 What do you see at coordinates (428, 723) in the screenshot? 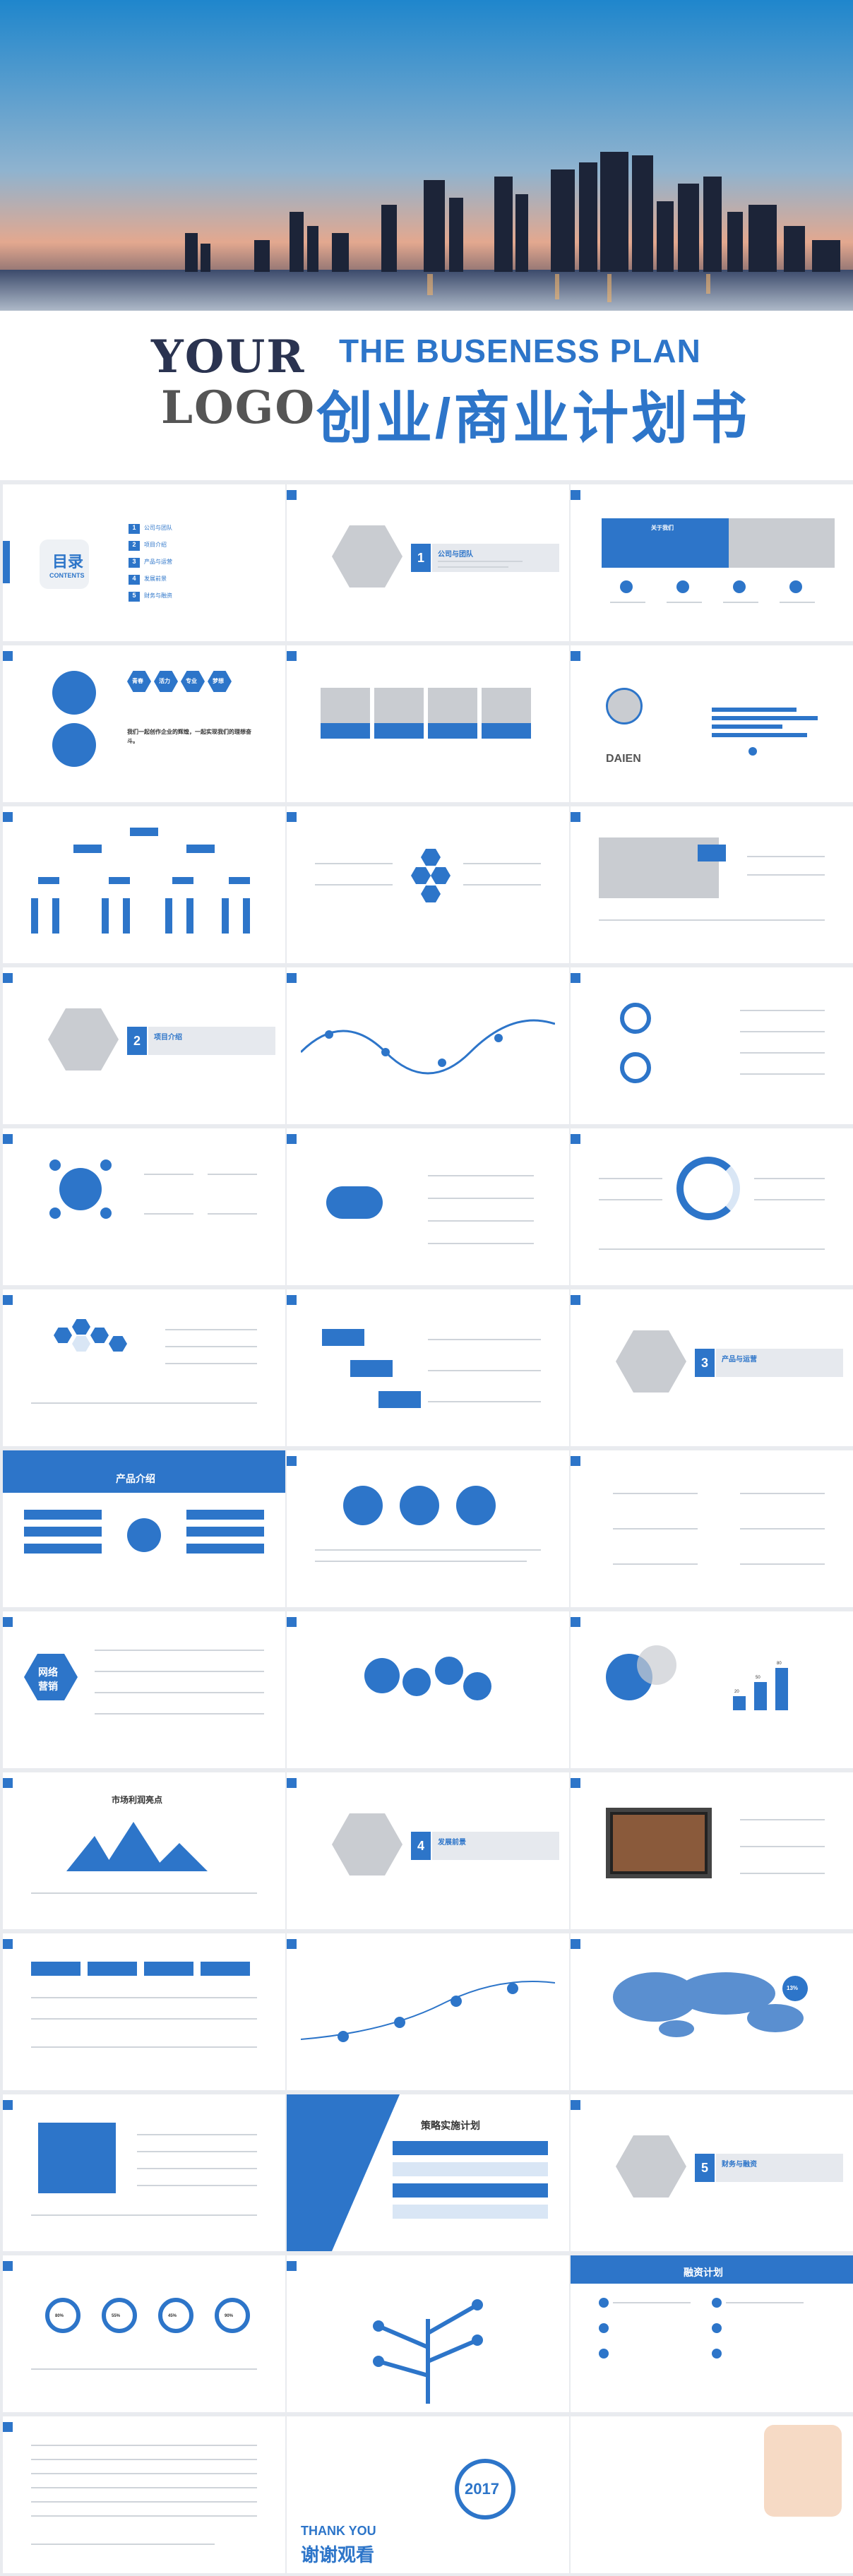
I see `slide-team-photos` at bounding box center [428, 723].